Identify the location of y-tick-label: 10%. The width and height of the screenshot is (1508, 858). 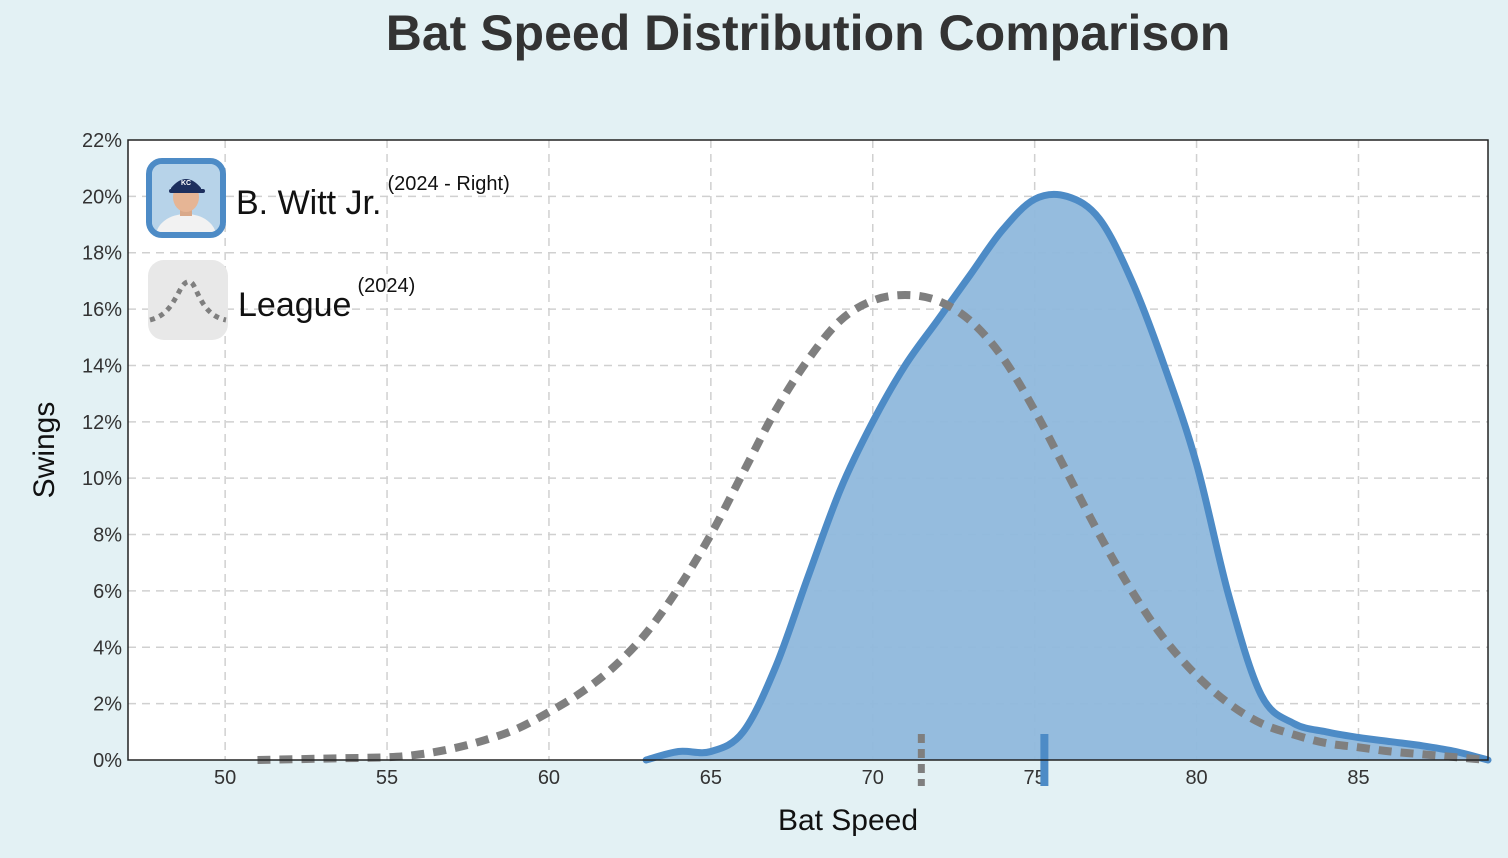
(102, 479).